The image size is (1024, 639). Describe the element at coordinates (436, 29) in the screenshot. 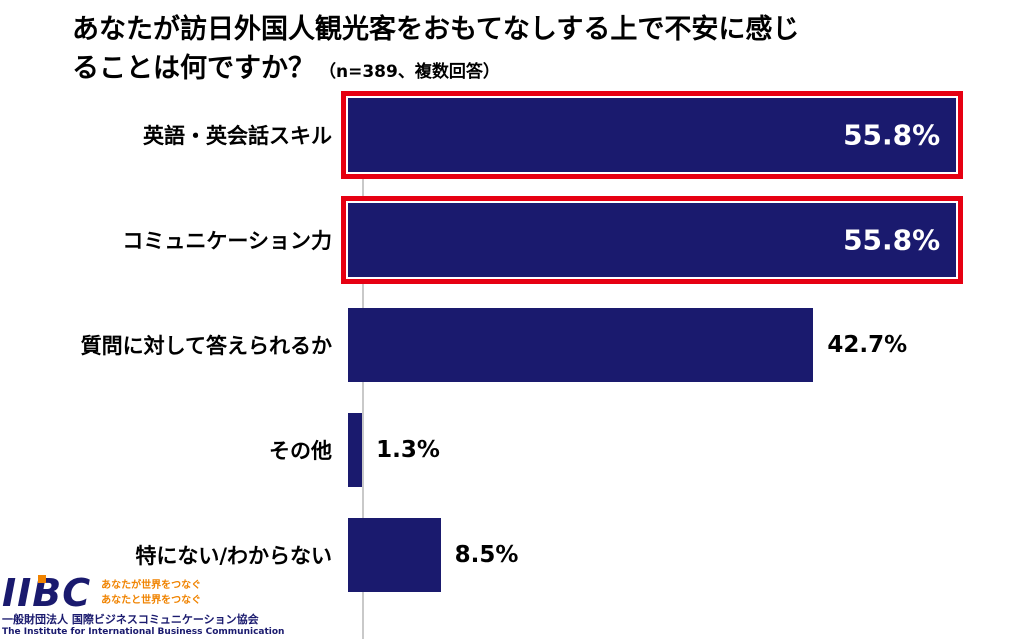

I see `chart-title-line1: あなたが訪日外国人観光客をおもてなしする上で不安に感じ` at that location.